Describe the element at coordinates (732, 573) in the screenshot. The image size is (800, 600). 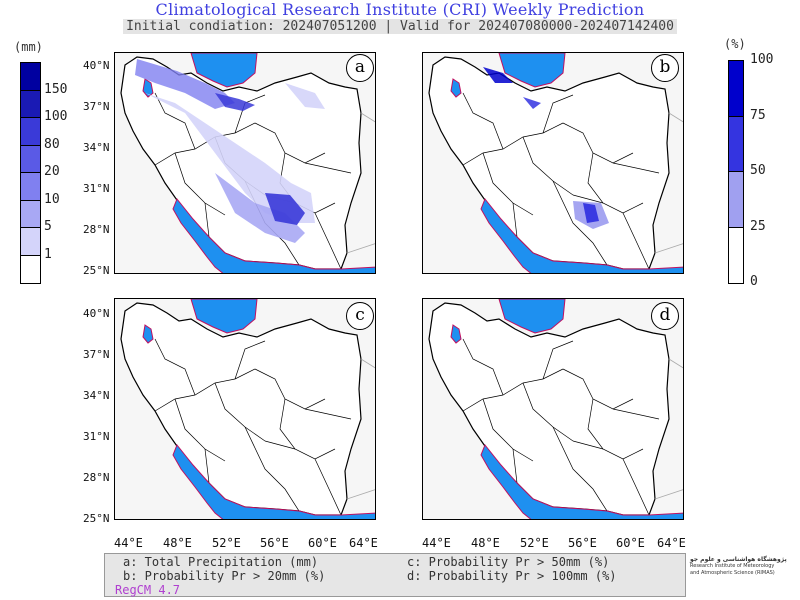
I see `logo-line-english-2: and Atmospheric Science (RIMAS)` at that location.